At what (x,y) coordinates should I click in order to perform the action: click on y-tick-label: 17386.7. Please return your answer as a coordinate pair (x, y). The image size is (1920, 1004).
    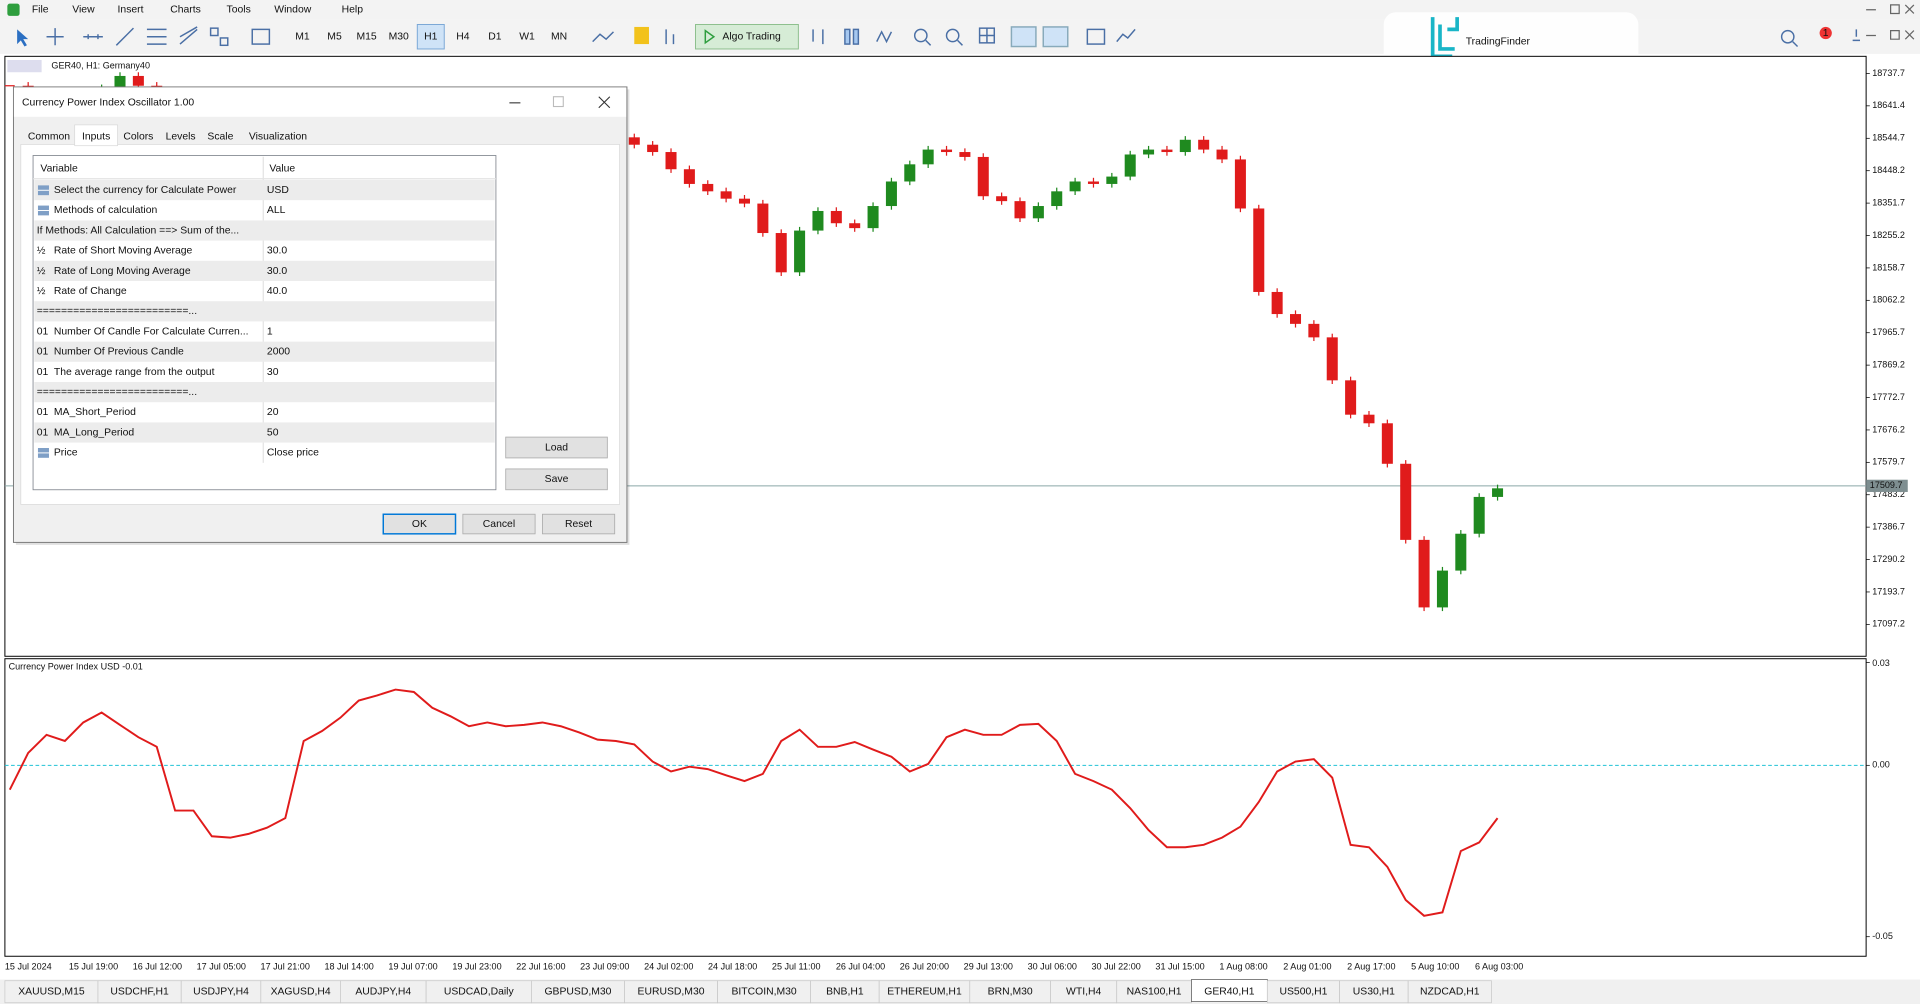
    Looking at the image, I should click on (1888, 527).